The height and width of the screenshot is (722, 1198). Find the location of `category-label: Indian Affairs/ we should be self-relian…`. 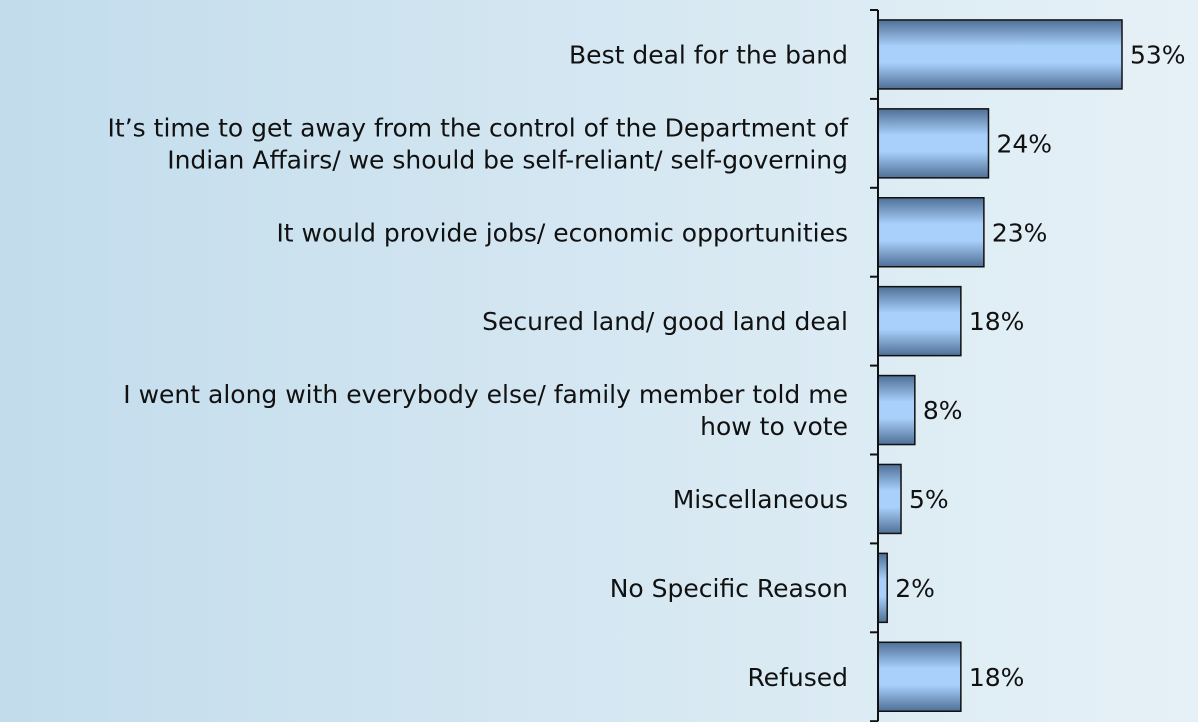

category-label: Indian Affairs/ we should be self-relian… is located at coordinates (507, 159).